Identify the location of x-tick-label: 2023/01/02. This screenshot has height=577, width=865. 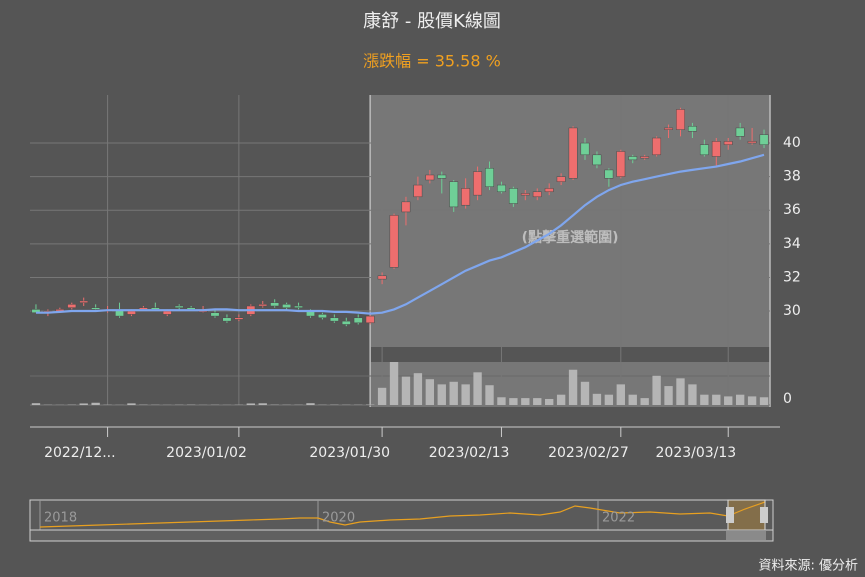
(206, 453).